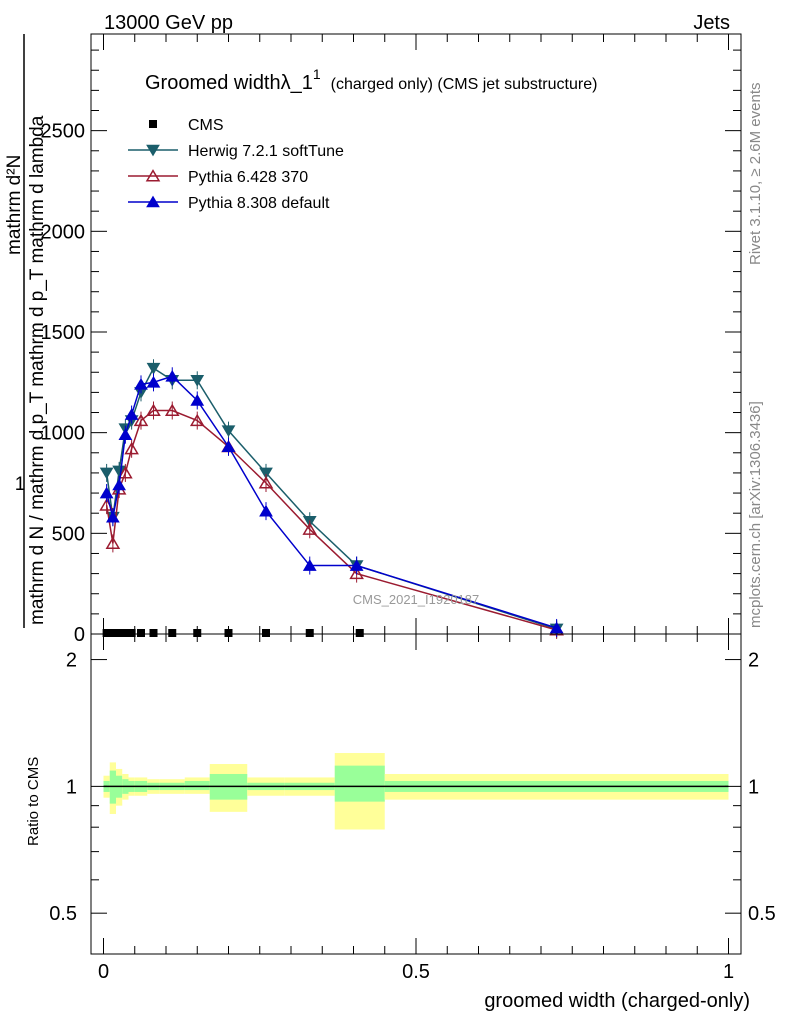  I want to click on ratio-y-tick-label: 1, so click(71, 787).